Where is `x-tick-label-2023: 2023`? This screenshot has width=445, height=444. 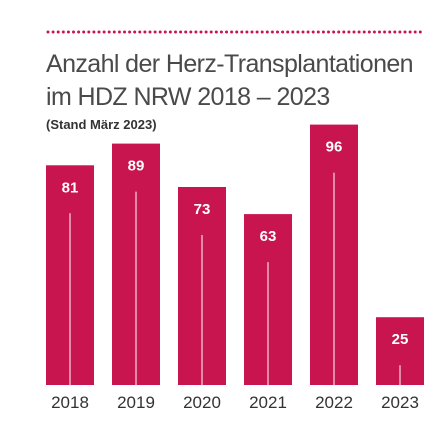
x-tick-label-2023: 2023 is located at coordinates (400, 402).